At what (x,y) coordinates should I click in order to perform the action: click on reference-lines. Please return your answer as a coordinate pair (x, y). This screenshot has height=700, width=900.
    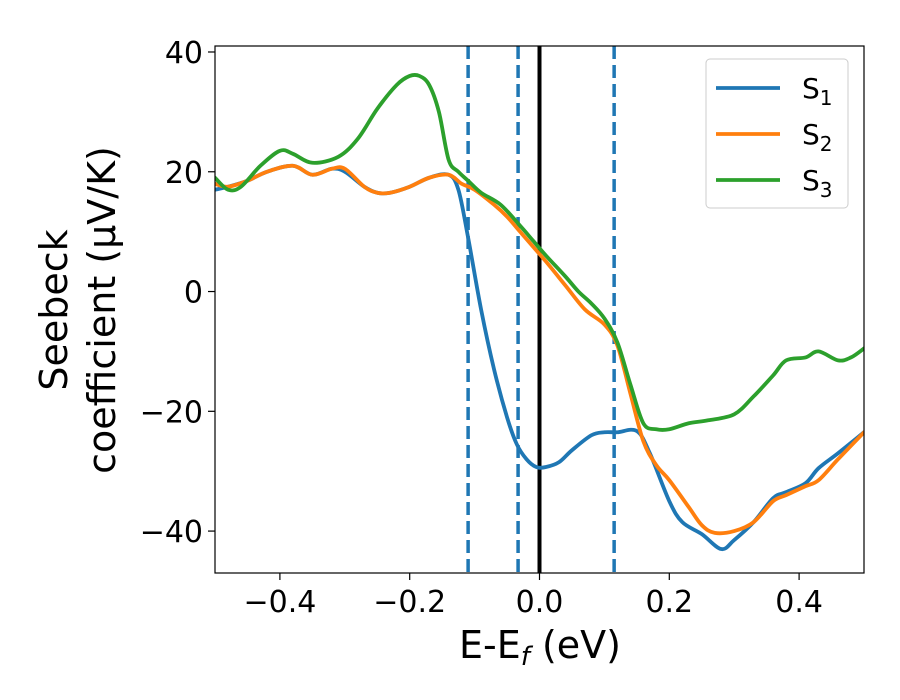
    Looking at the image, I should click on (541, 309).